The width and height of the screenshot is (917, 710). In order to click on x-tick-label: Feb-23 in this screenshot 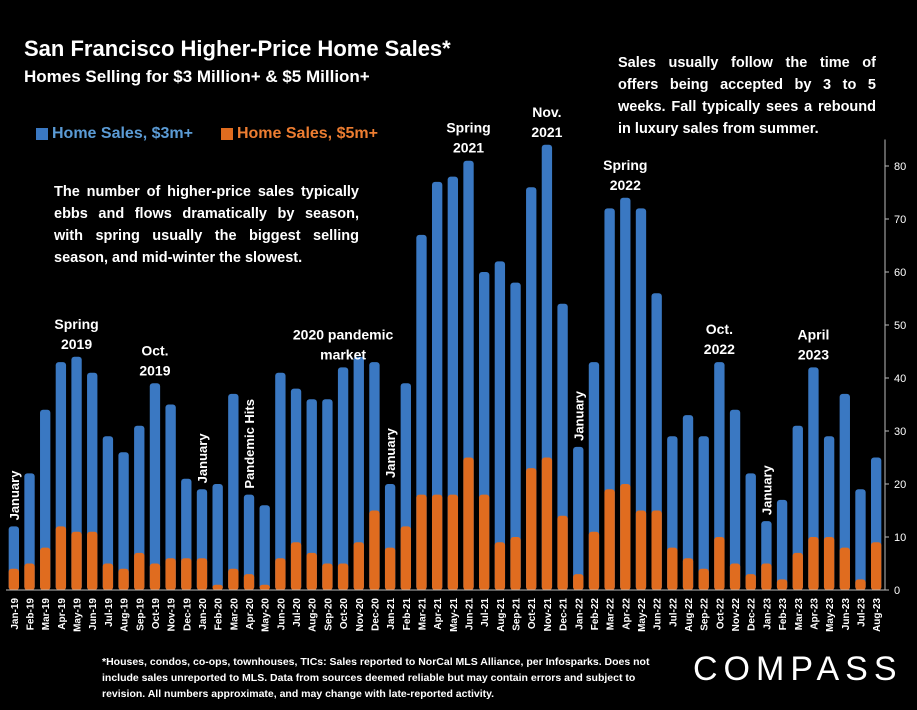, I will do `click(783, 614)`.